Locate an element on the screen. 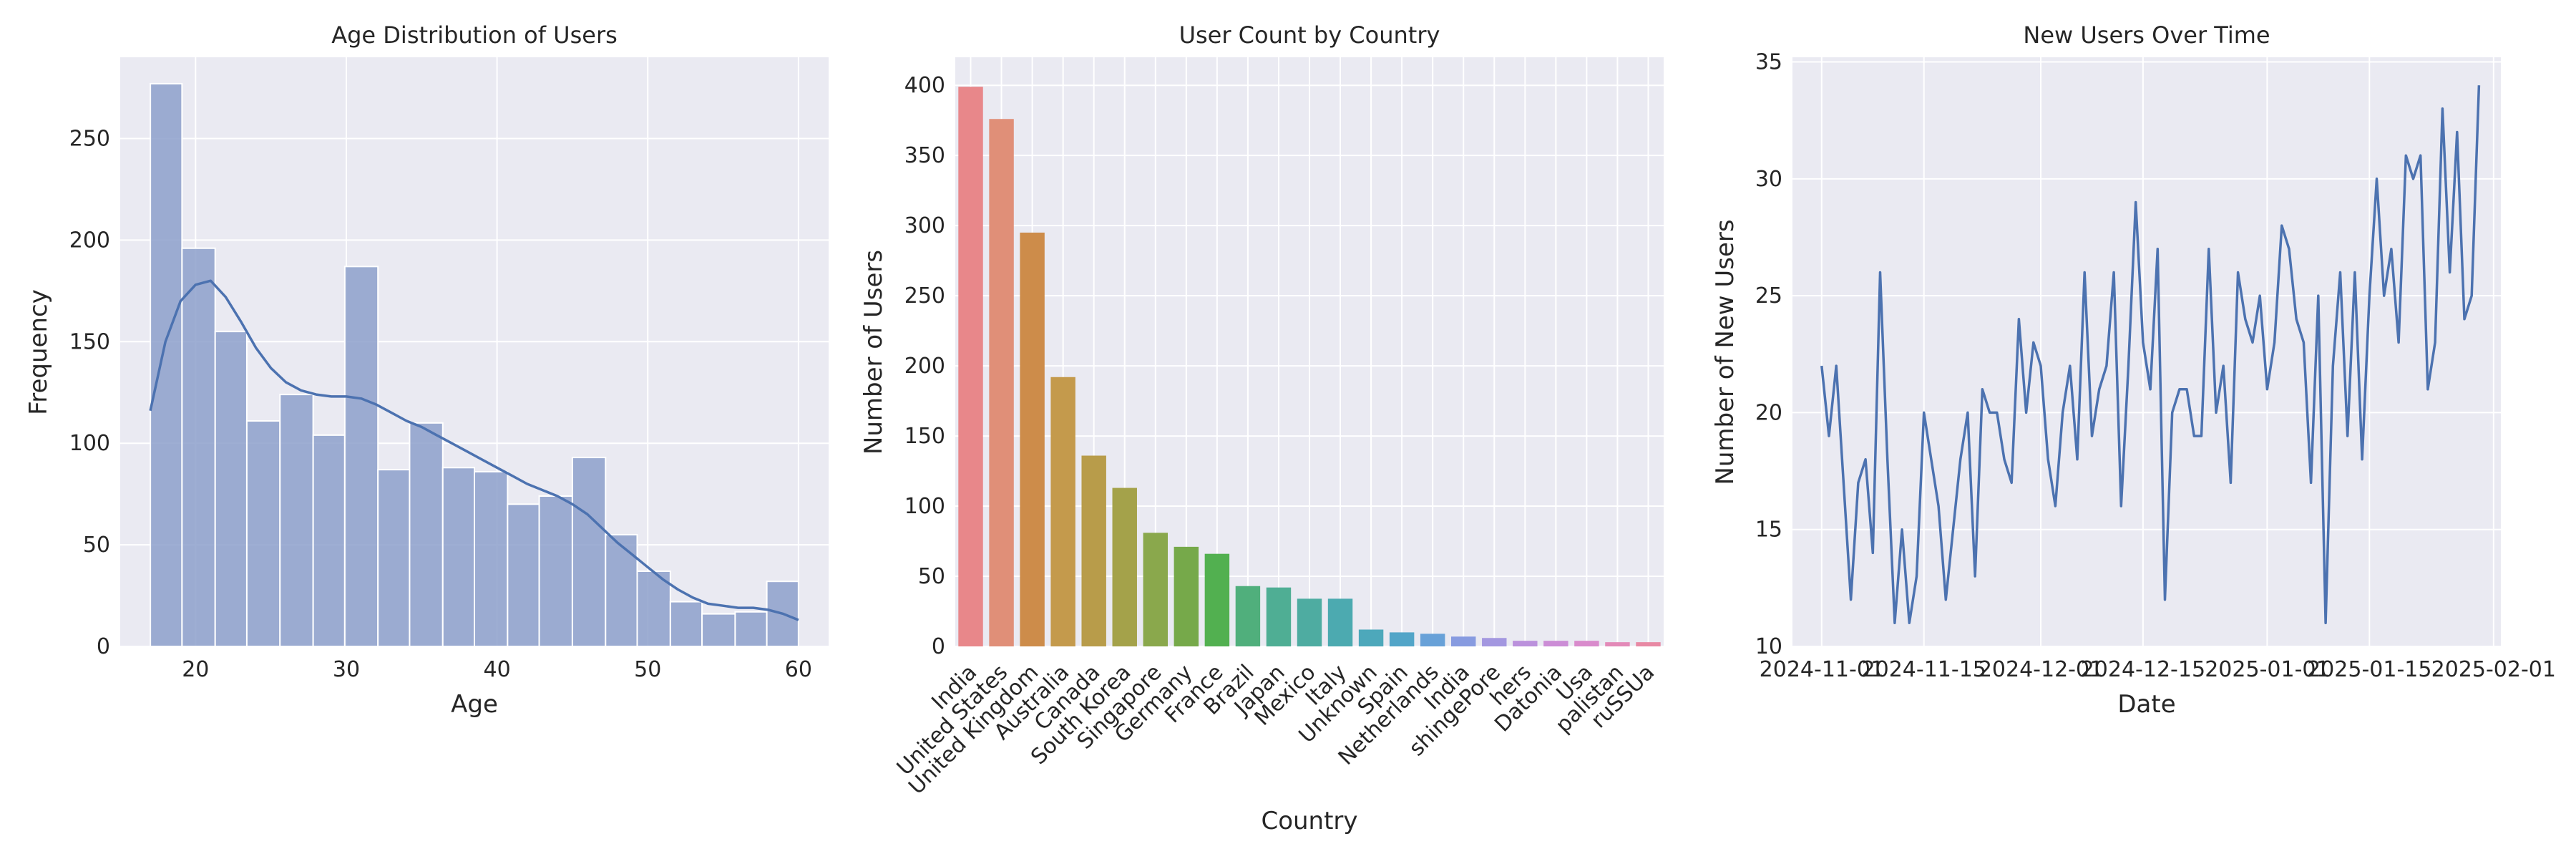 The image size is (2576, 859). y-tick-label: 10 is located at coordinates (1768, 646).